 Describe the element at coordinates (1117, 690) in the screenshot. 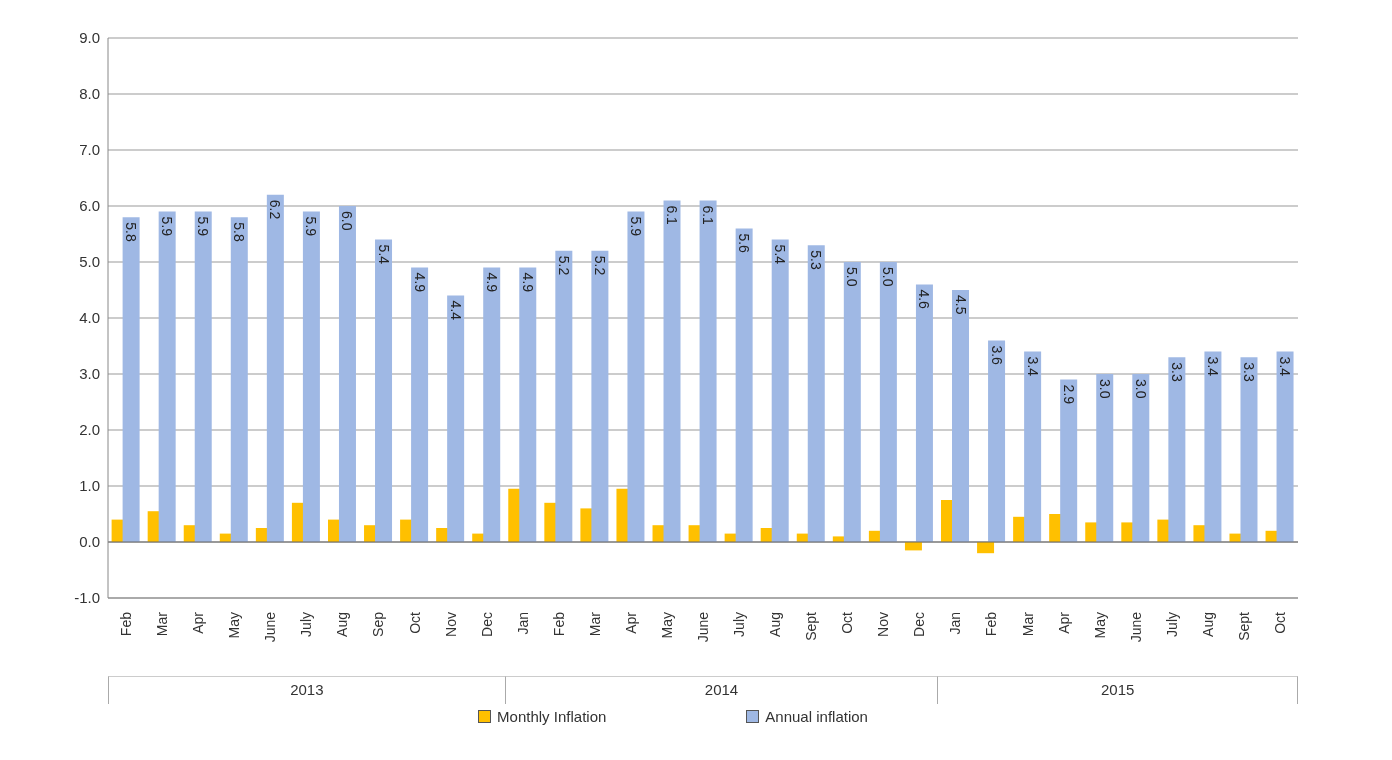

I see `text: 2015` at that location.